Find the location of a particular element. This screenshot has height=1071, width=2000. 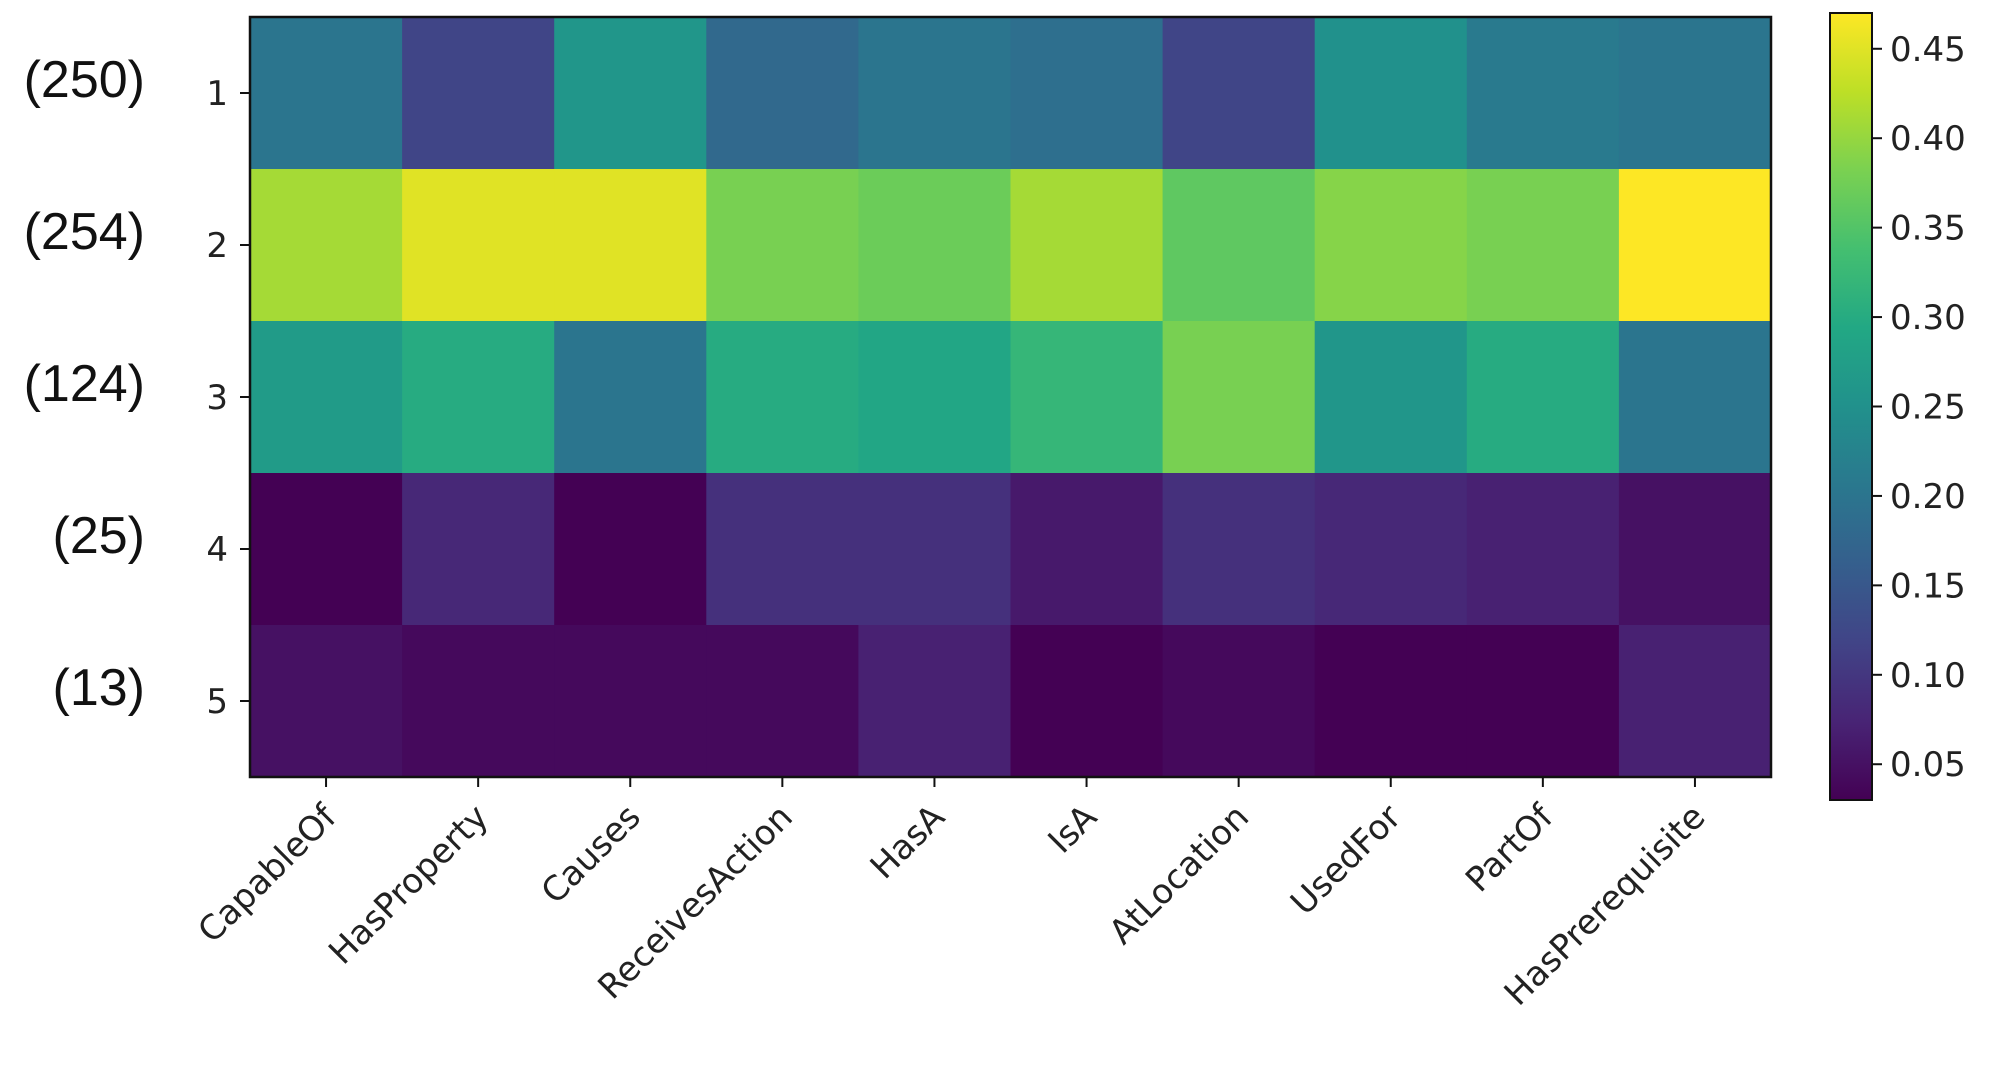

colorbar-tick-label: 0.05 is located at coordinates (1928, 765).